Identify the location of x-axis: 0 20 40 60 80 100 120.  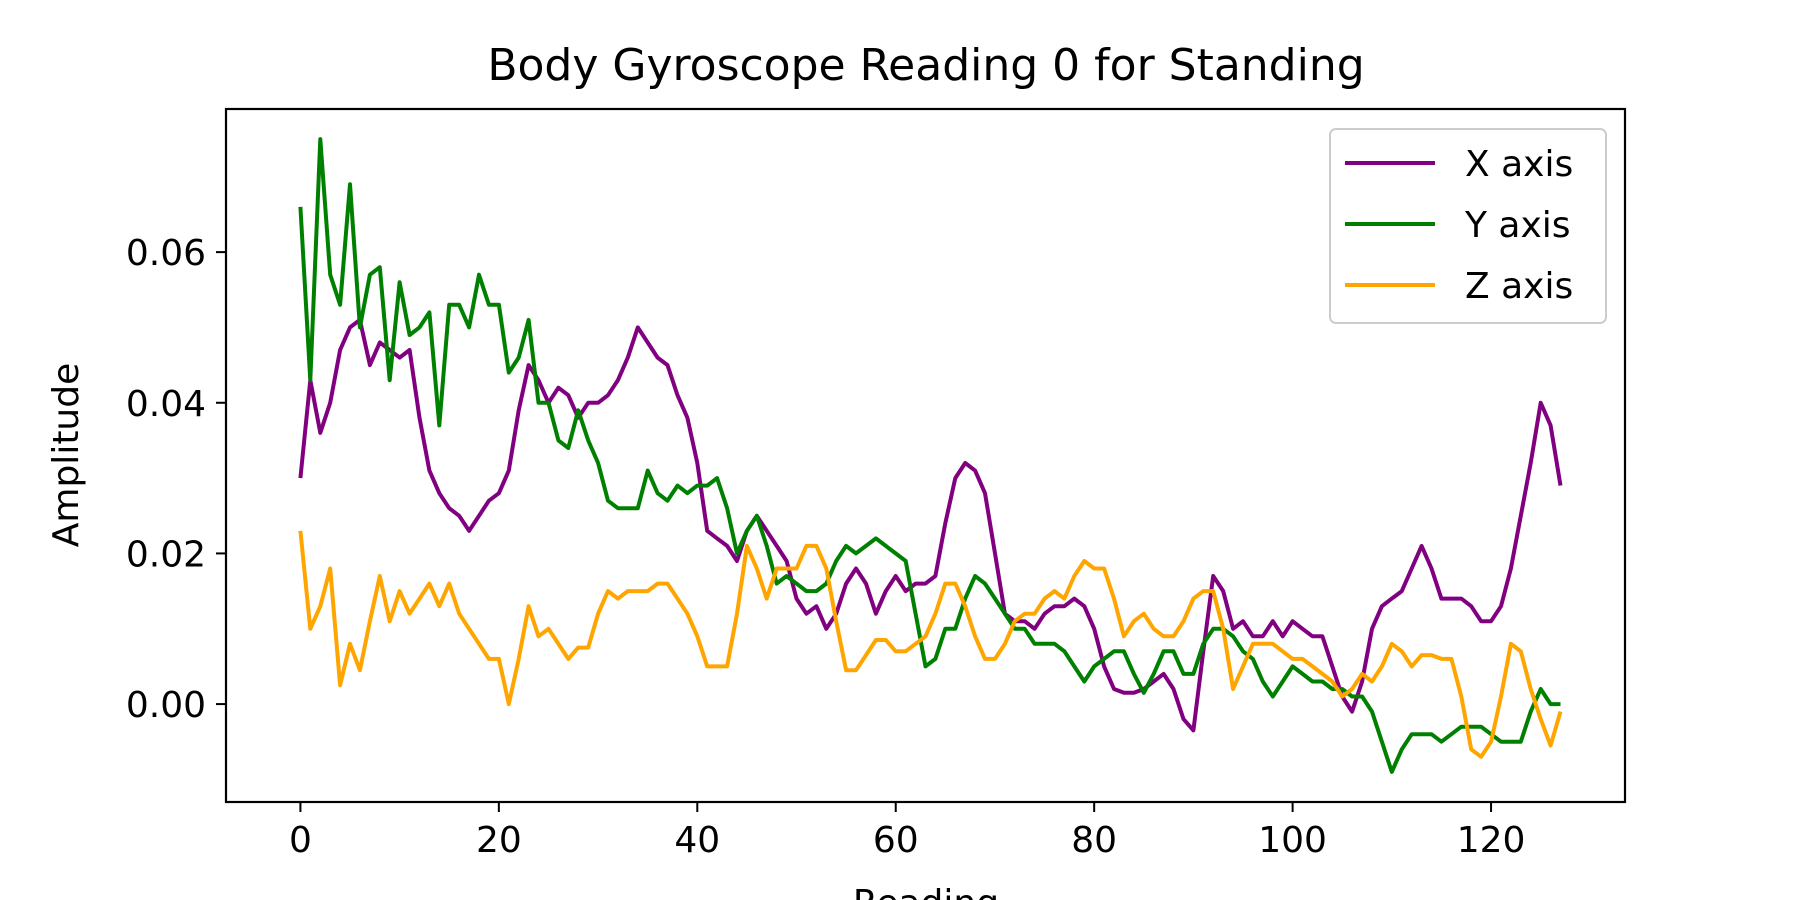
(907, 831).